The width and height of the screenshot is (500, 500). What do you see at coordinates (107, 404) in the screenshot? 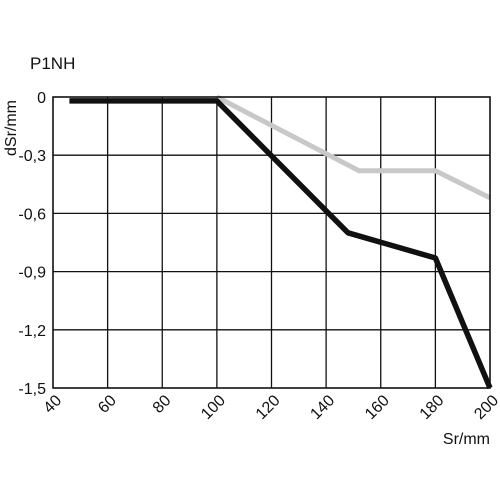
I see `x-tick-label: 60` at bounding box center [107, 404].